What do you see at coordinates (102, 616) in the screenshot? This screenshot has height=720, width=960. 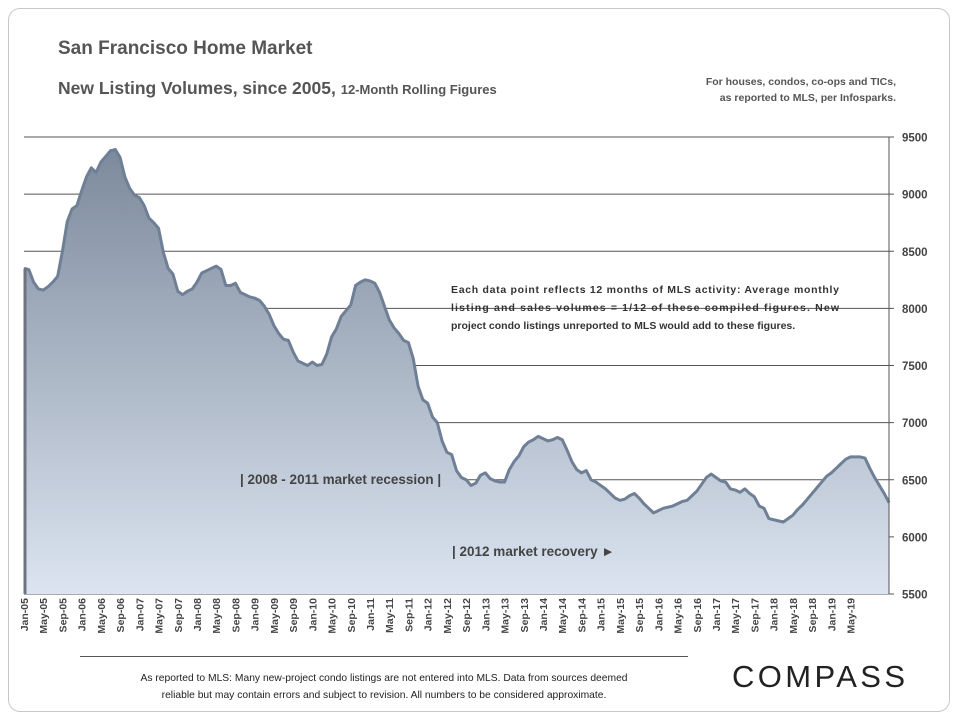 I see `x-tick-label: May-06` at bounding box center [102, 616].